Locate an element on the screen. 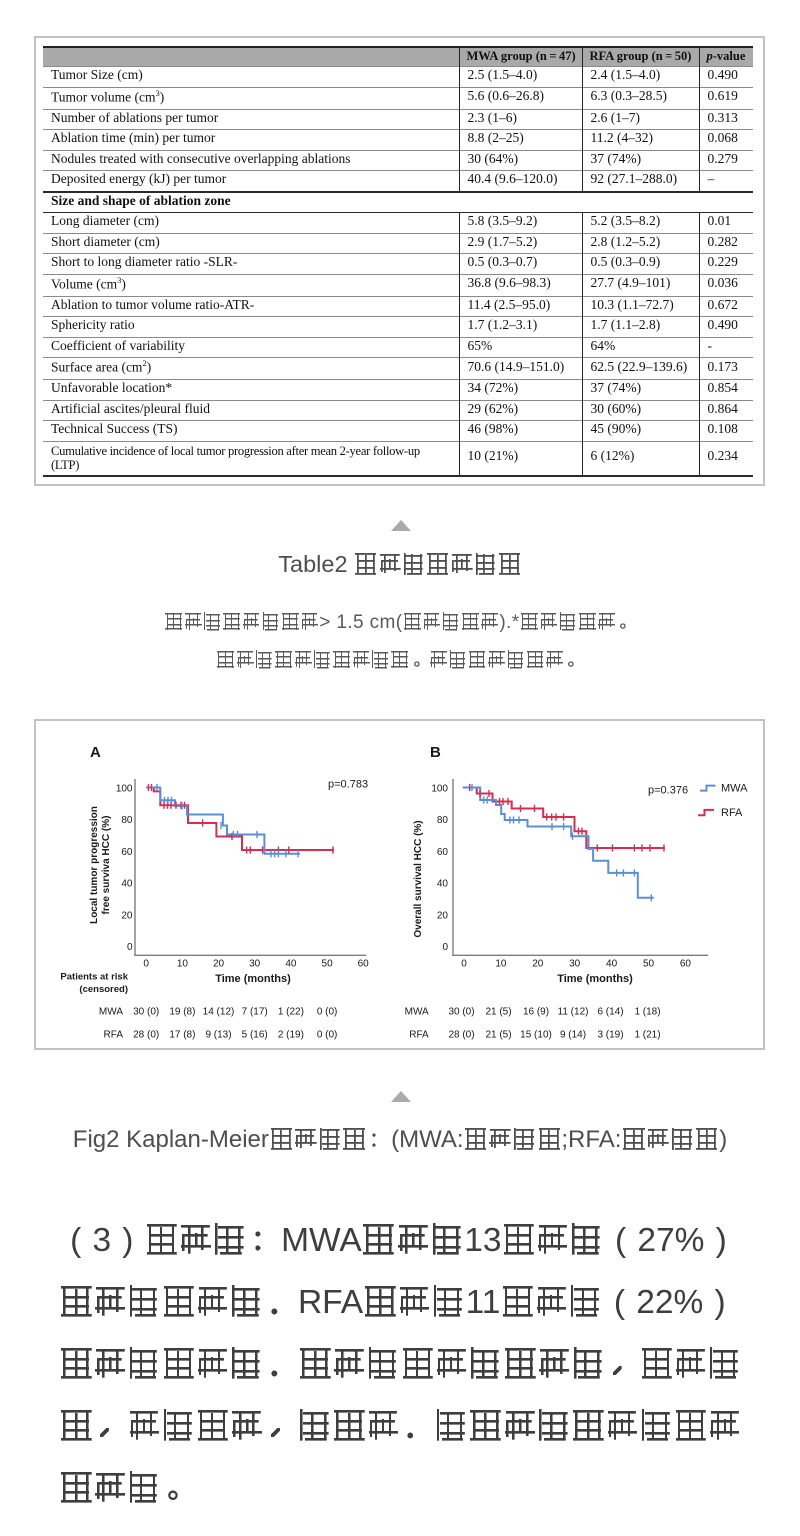 Image resolution: width=800 pixels, height=1536 pixels. svg-text: 14 (12) is located at coordinates (219, 1012).